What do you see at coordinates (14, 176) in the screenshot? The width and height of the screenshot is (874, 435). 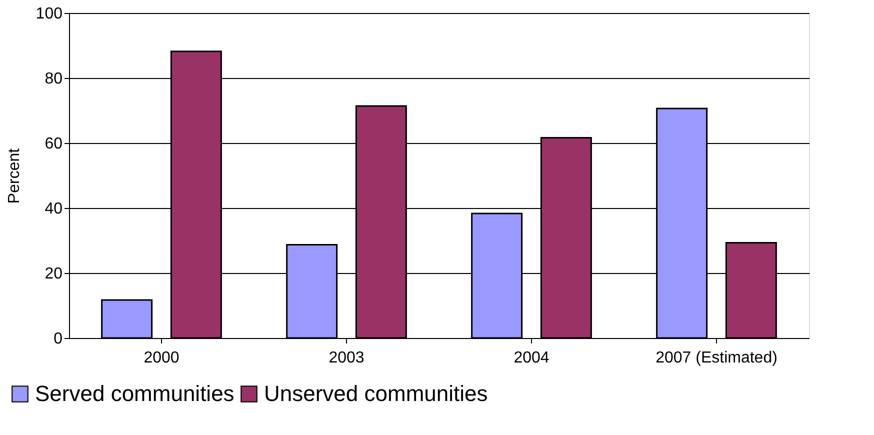 I see `y-axis-title: Percent` at bounding box center [14, 176].